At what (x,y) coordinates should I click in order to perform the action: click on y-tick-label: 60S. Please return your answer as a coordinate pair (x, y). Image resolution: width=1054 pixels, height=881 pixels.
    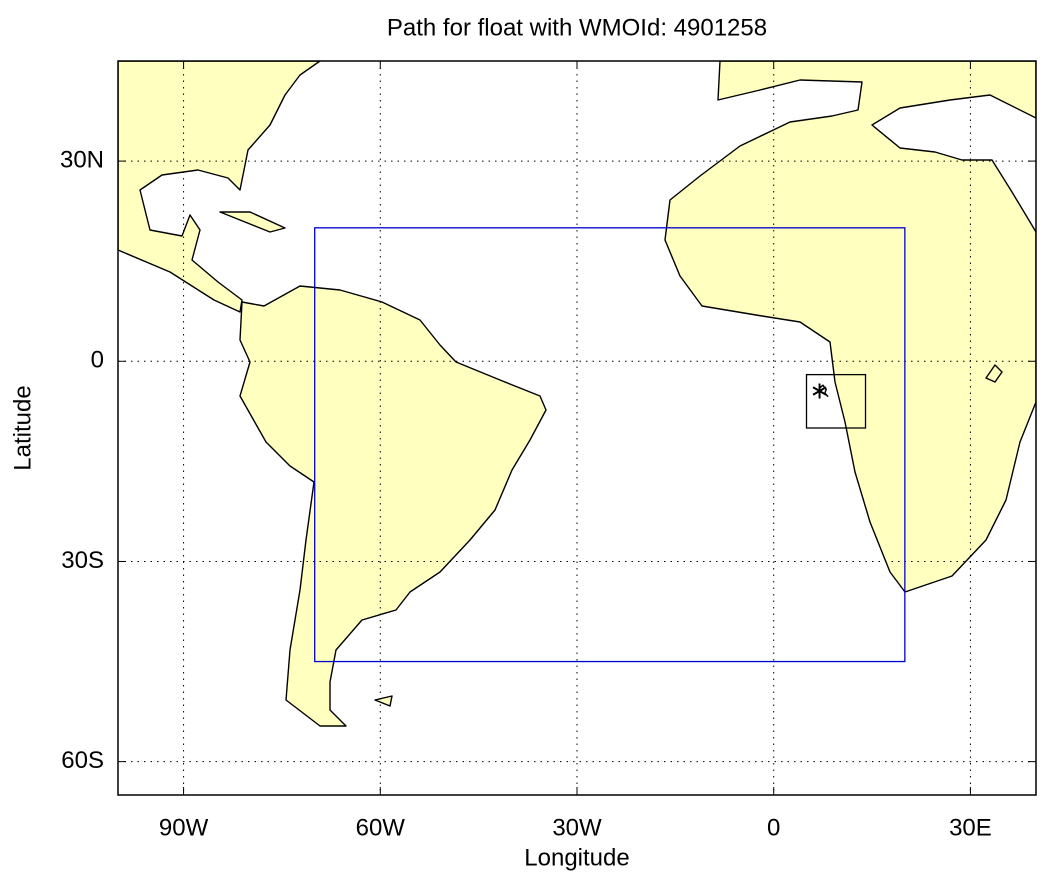
    Looking at the image, I should click on (82, 760).